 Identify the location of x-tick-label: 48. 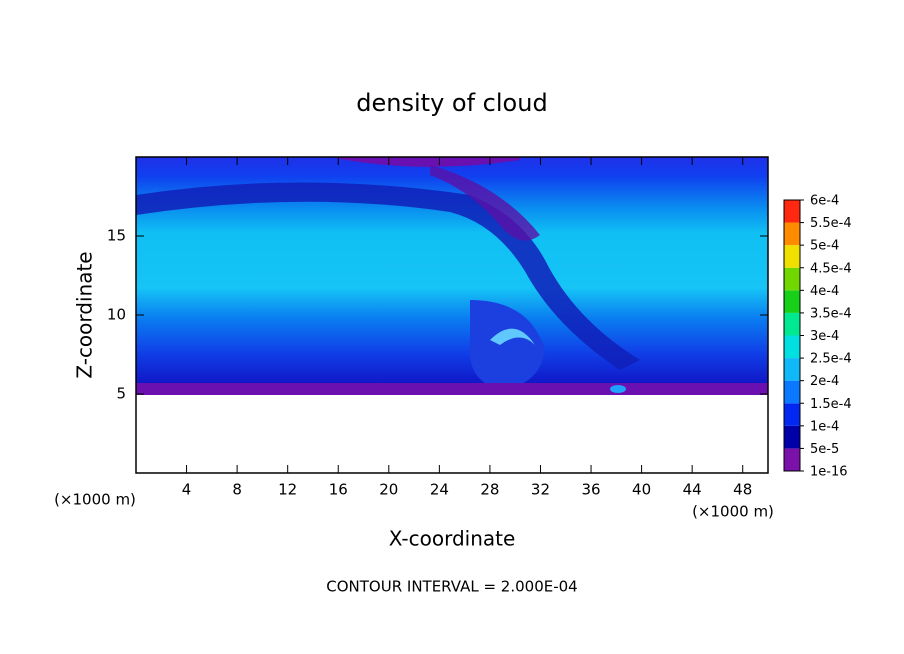
(742, 490).